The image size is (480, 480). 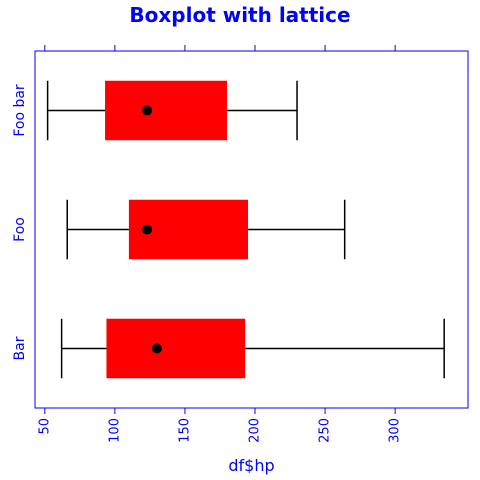 What do you see at coordinates (114, 430) in the screenshot?
I see `x-tick-label: 100` at bounding box center [114, 430].